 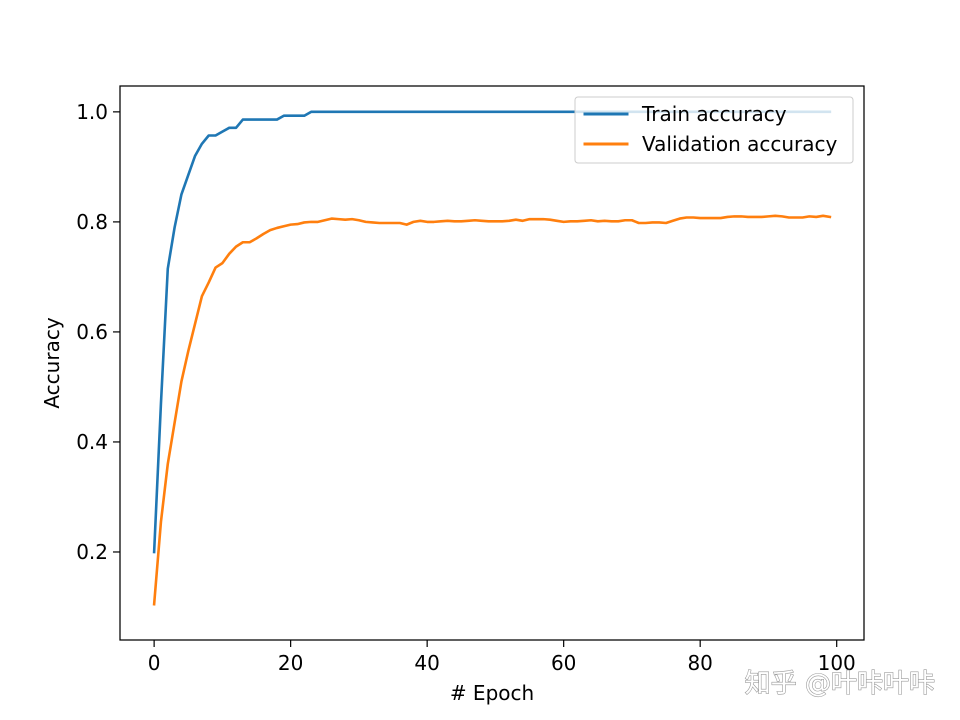 I want to click on y-tick-label: 0.8, so click(x=92, y=222).